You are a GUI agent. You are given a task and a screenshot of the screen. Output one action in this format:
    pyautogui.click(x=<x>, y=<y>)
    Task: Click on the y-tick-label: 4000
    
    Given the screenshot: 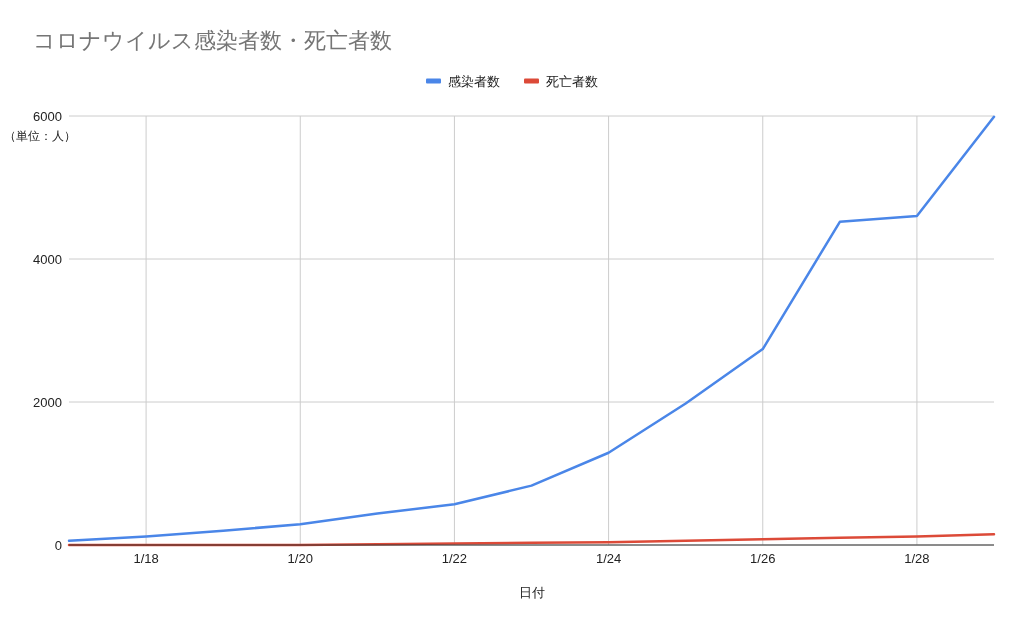 What is the action you would take?
    pyautogui.click(x=47, y=259)
    